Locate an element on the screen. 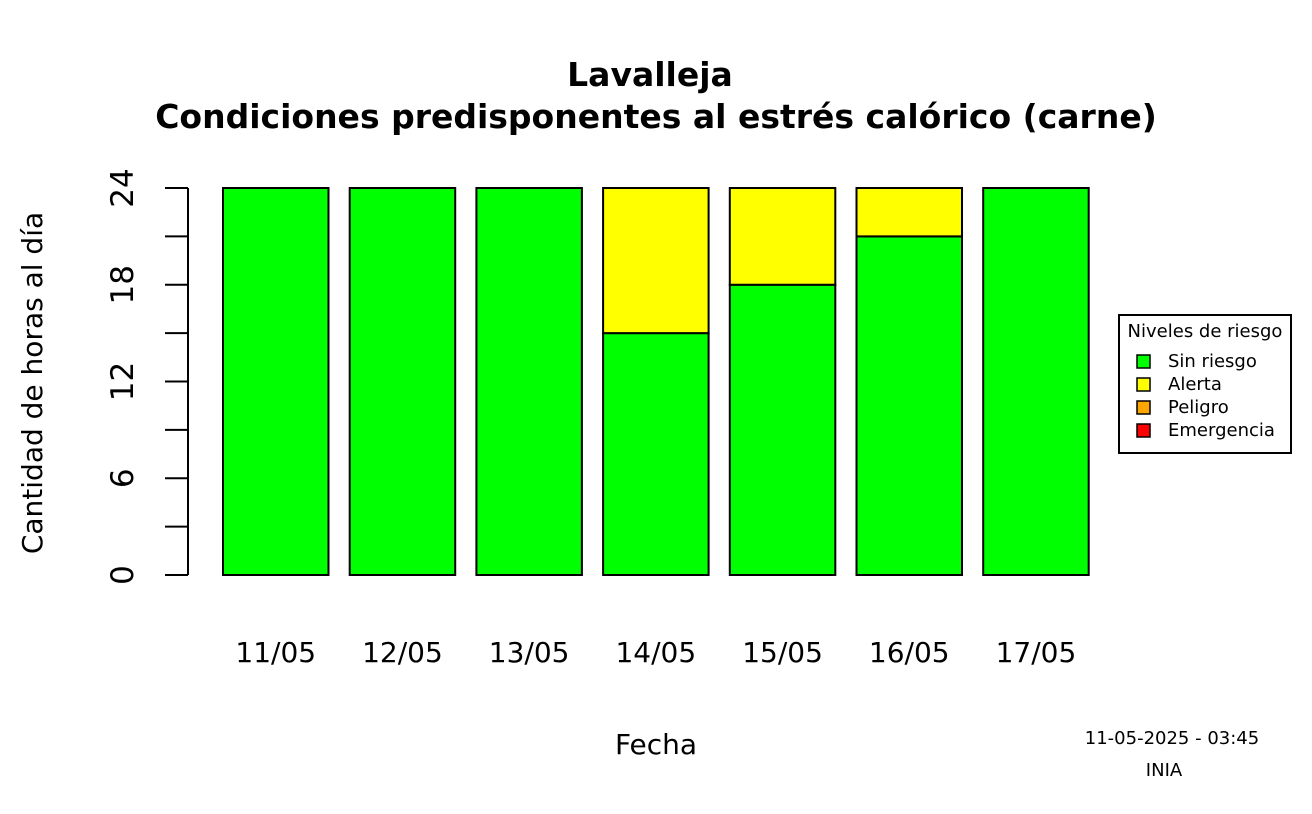 Image resolution: width=1312 pixels, height=814 pixels. legend-entry: Alerta is located at coordinates (1195, 384).